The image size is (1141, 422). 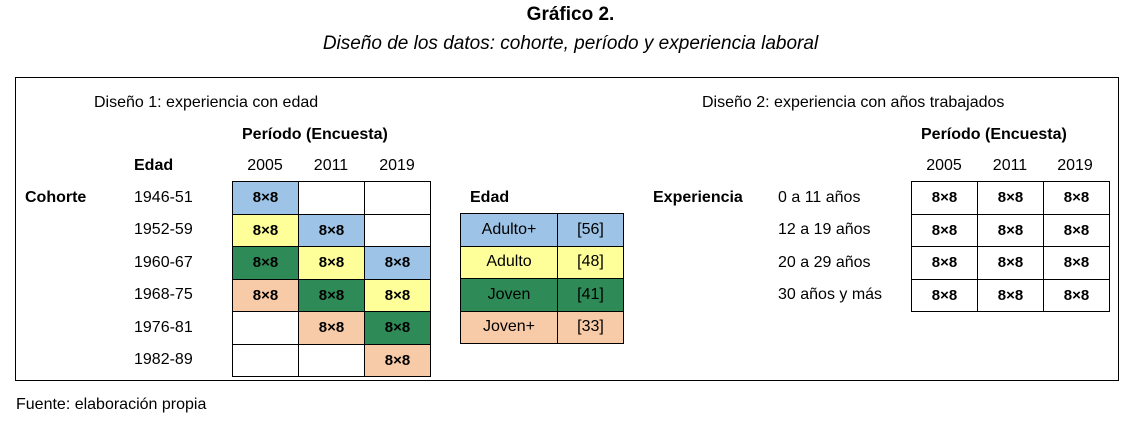 What do you see at coordinates (830, 294) in the screenshot?
I see `experience-label: 30 años y más` at bounding box center [830, 294].